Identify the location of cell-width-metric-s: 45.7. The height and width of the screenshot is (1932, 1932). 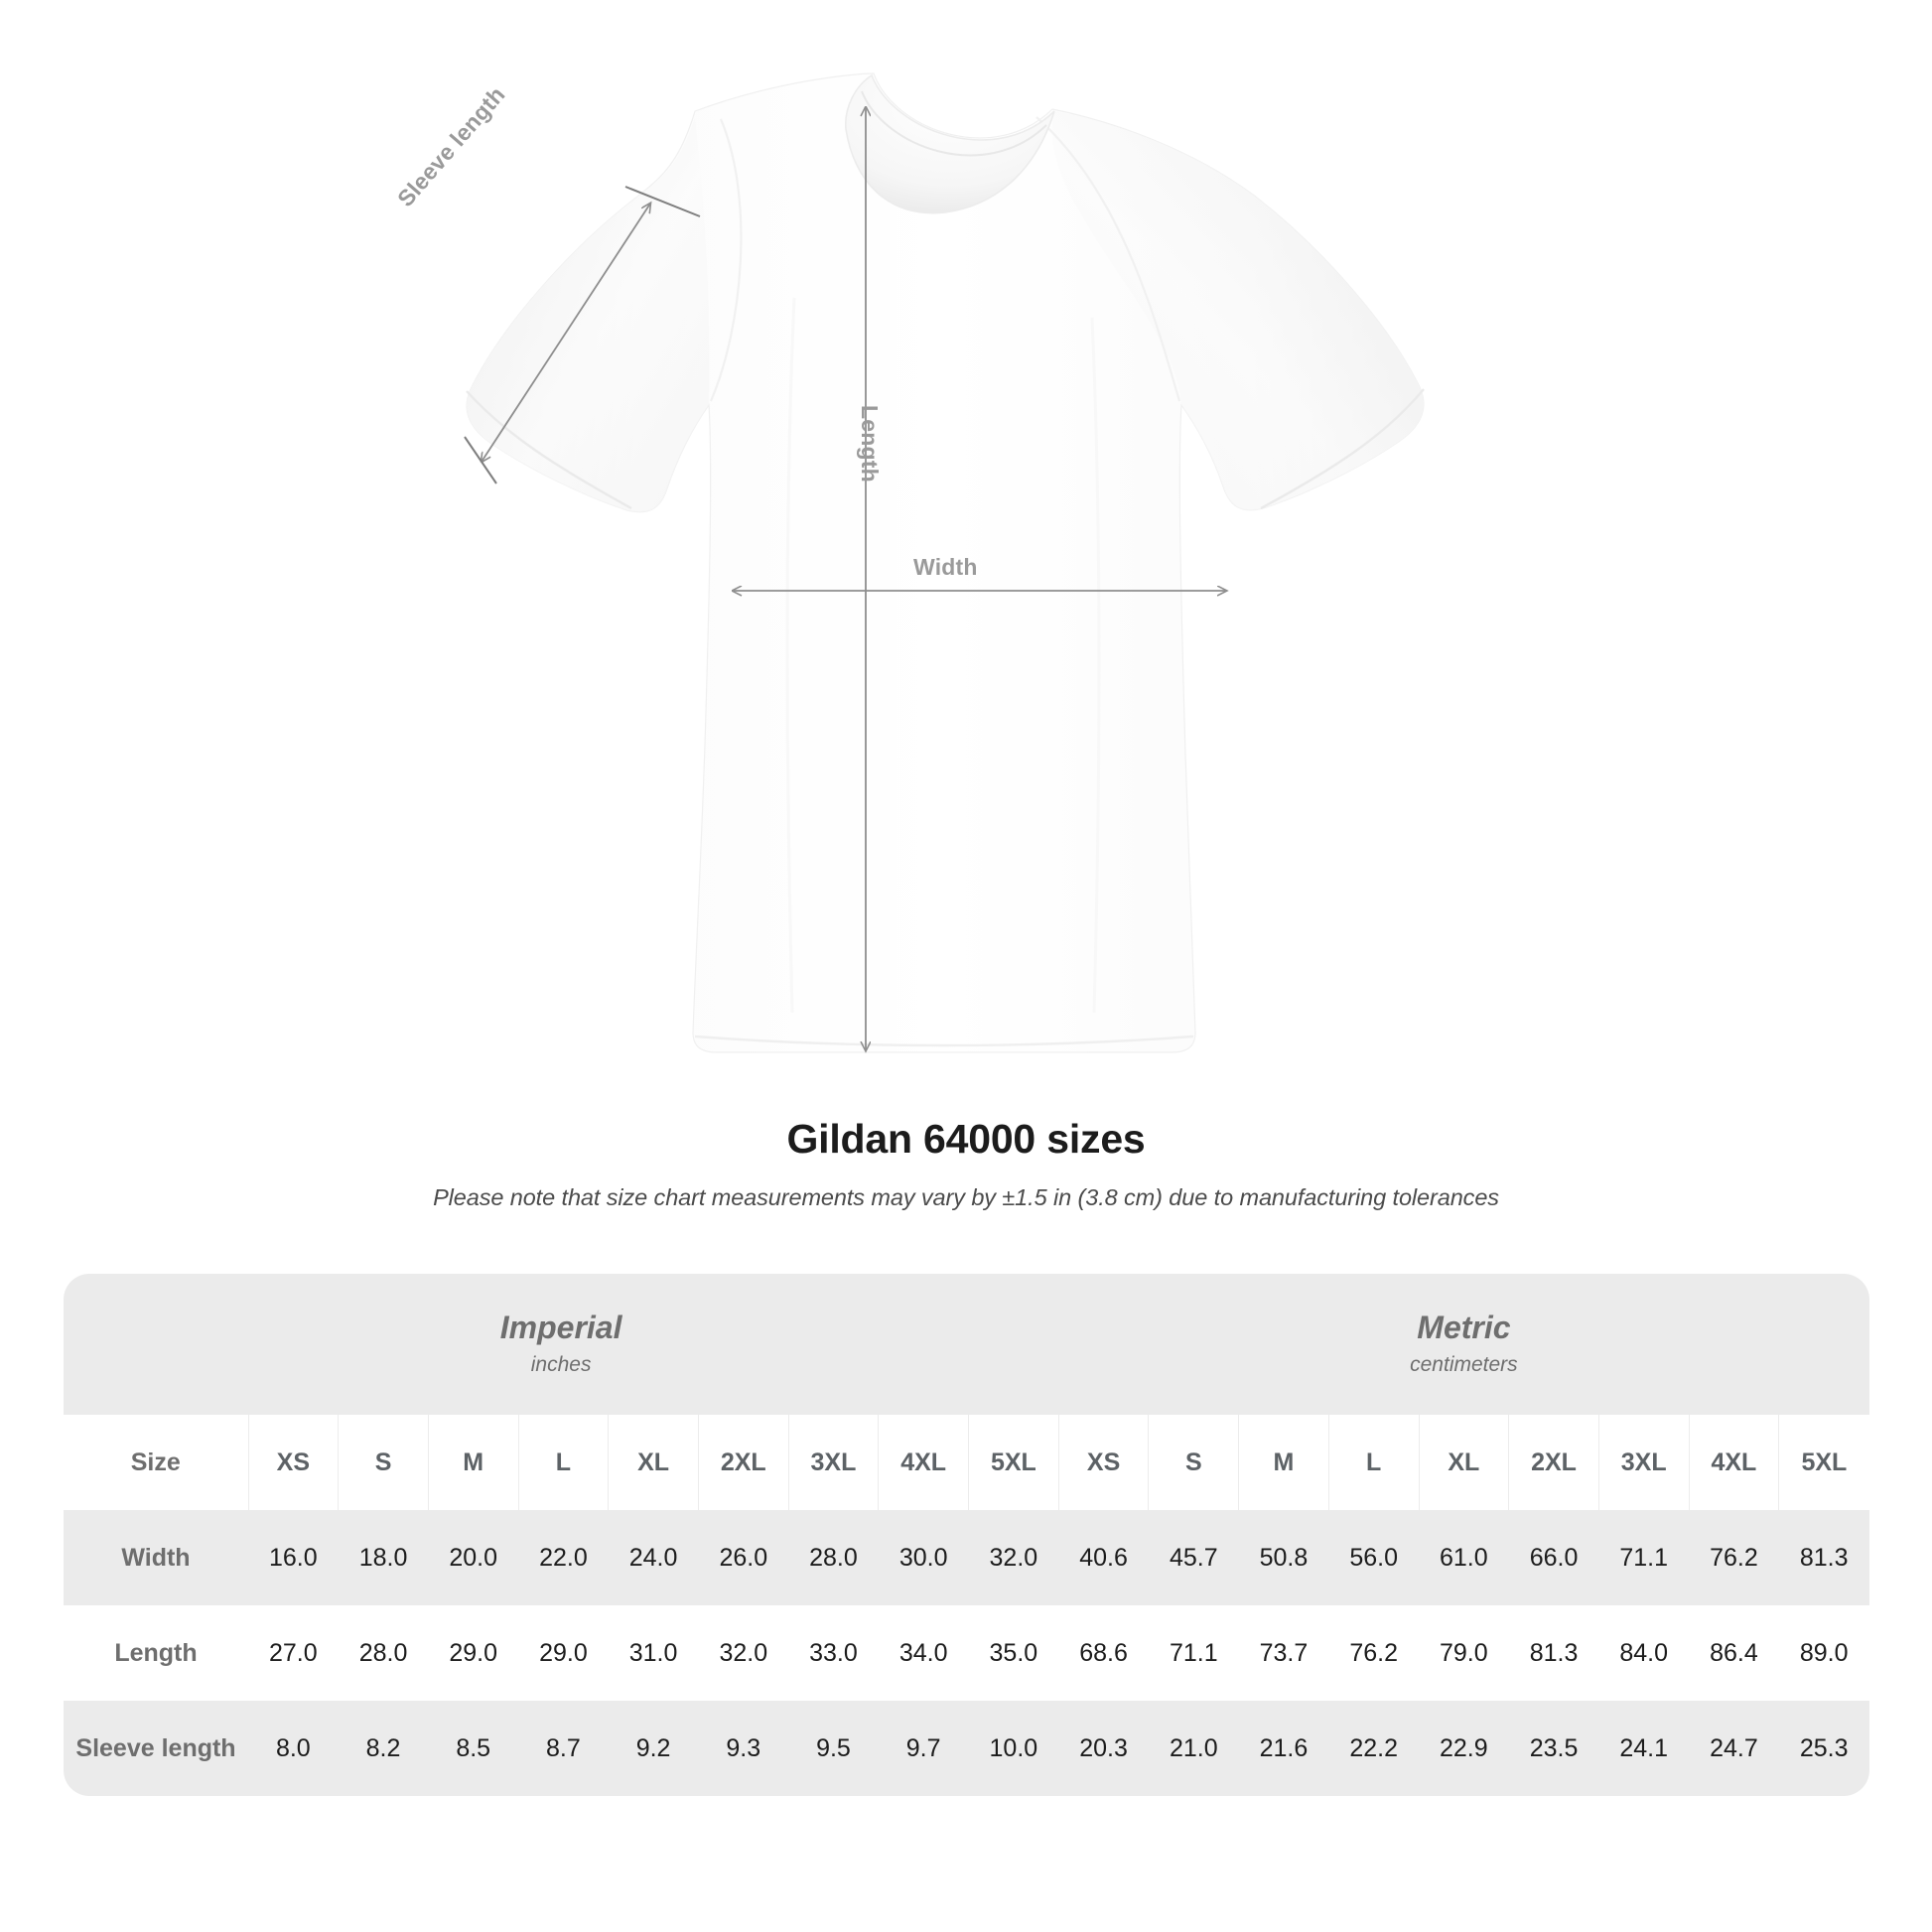
(1194, 1557).